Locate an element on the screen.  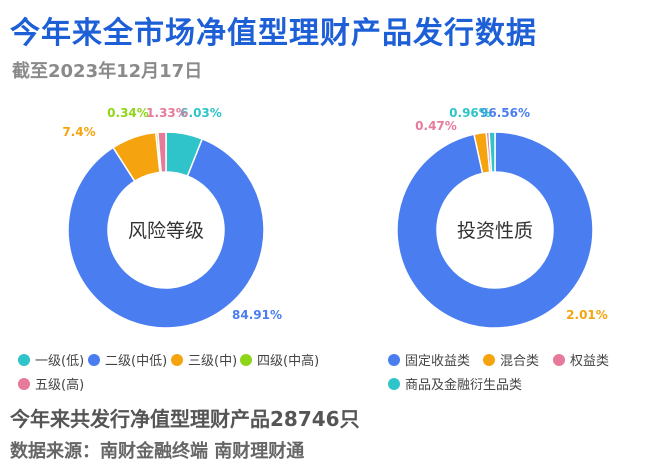
legend-item: 一级(低) is located at coordinates (51, 359).